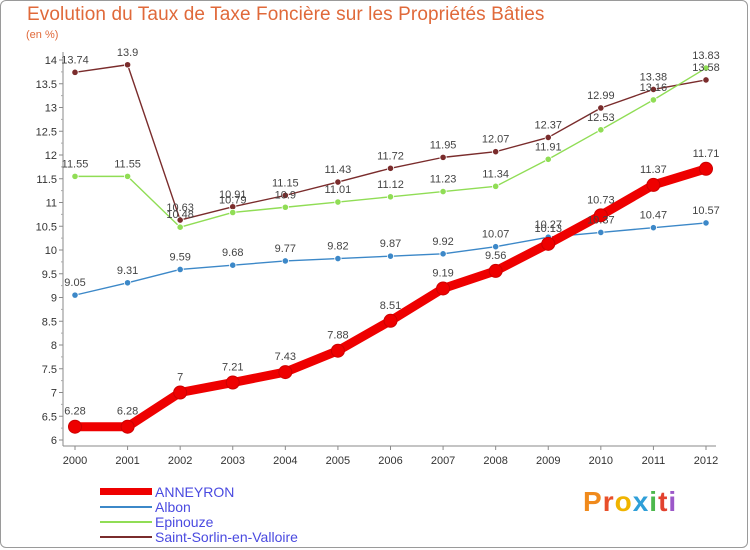 Image resolution: width=750 pixels, height=550 pixels. Describe the element at coordinates (54, 441) in the screenshot. I see `y-tick-label: 6` at that location.